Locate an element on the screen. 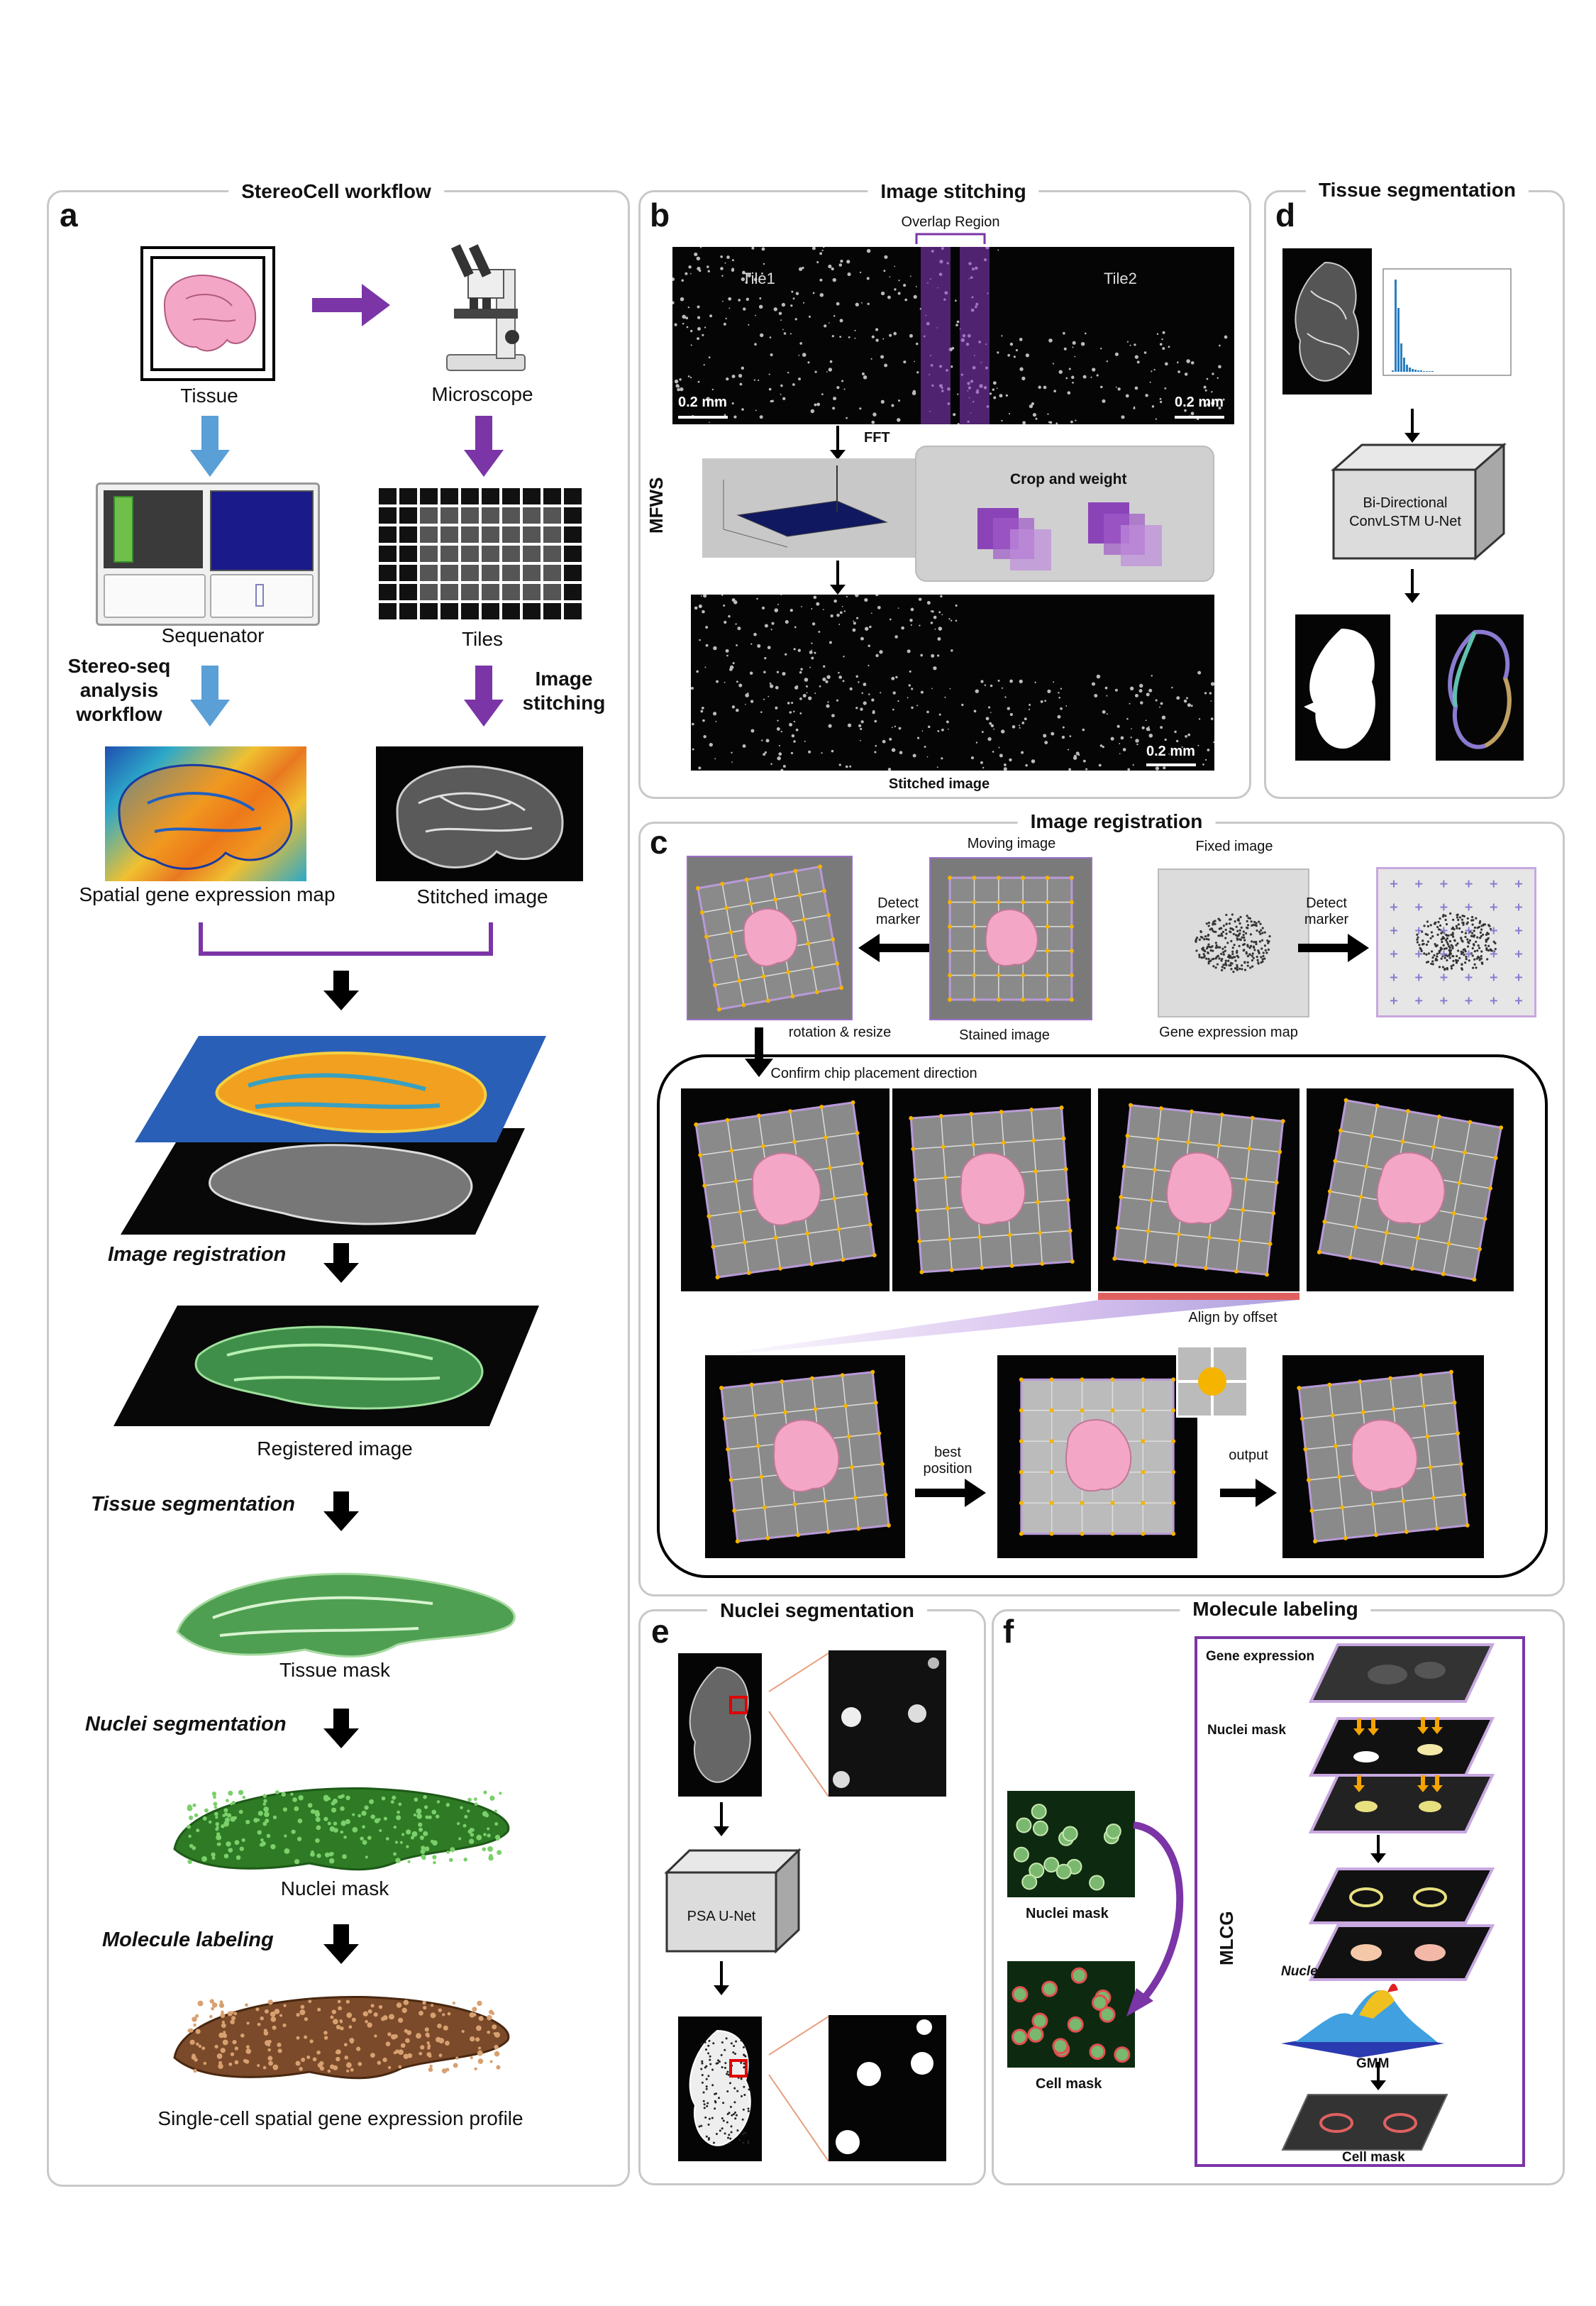 The width and height of the screenshot is (1596, 2306). tissue-frame is located at coordinates (207, 313).